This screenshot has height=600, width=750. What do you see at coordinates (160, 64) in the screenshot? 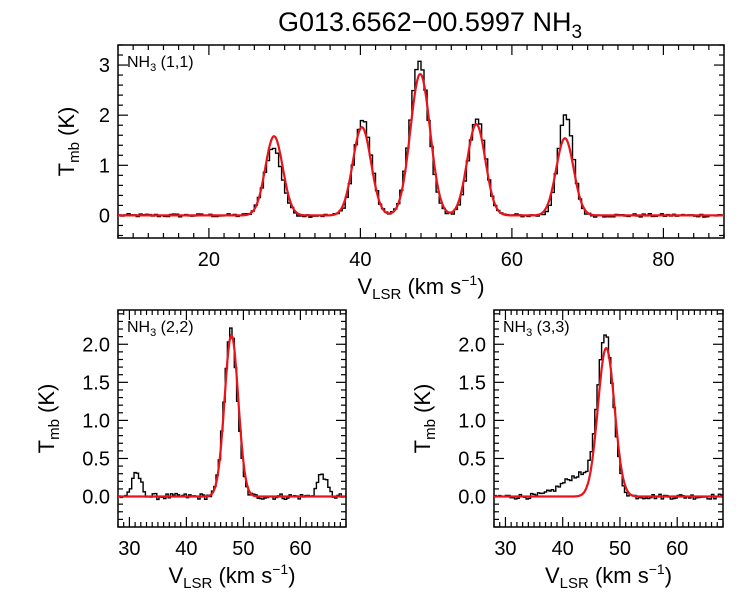
I see `panel-annotation: NH3 (1,1)` at bounding box center [160, 64].